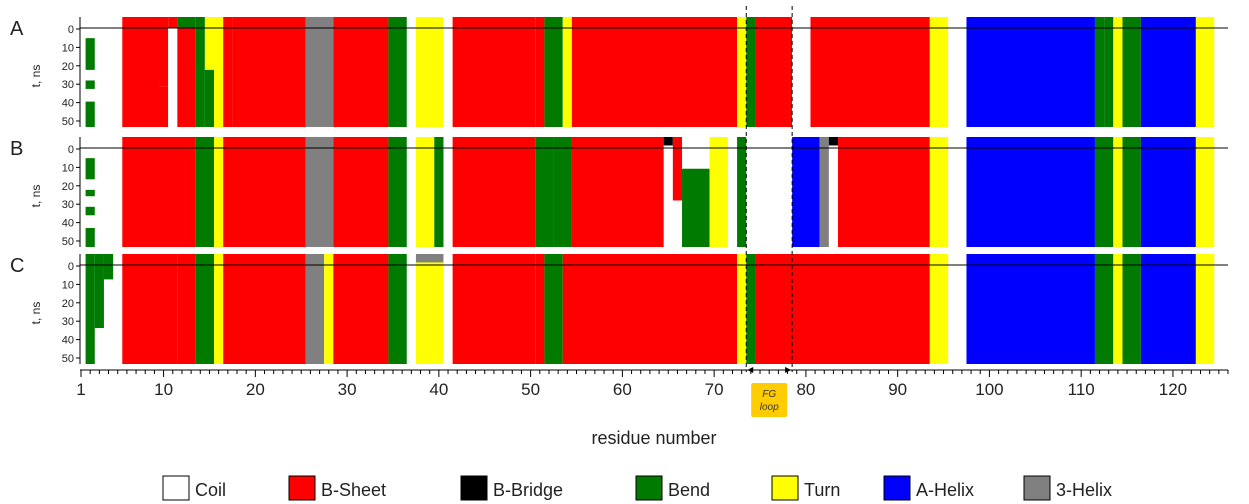  I want to click on x-tick-label: 30, so click(347, 389).